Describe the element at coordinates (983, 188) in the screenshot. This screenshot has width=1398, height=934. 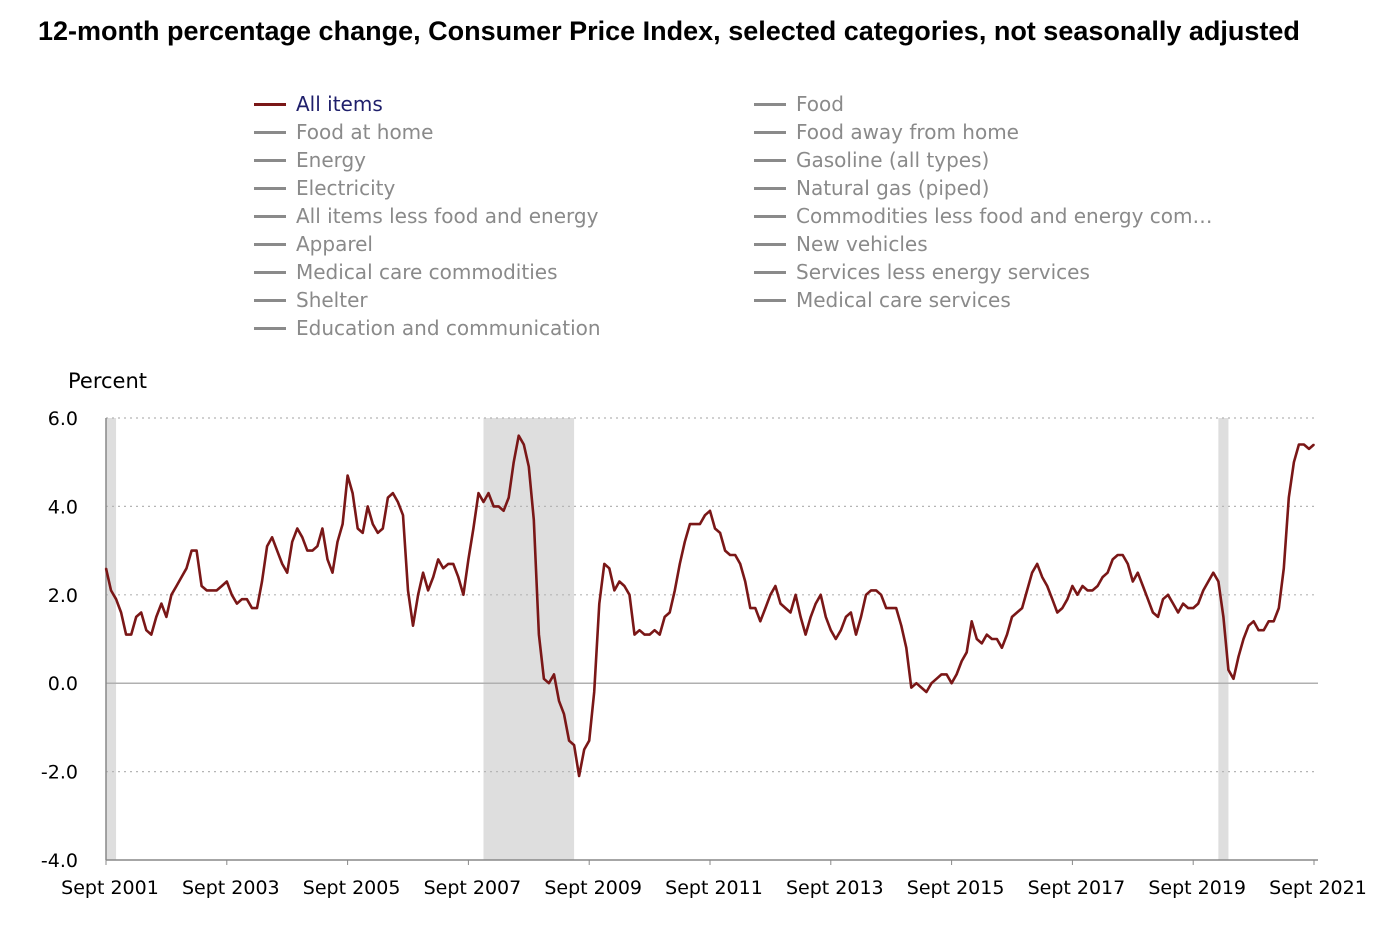
I see `legend-item-natural-gas-piped: Natural gas (piped)` at that location.